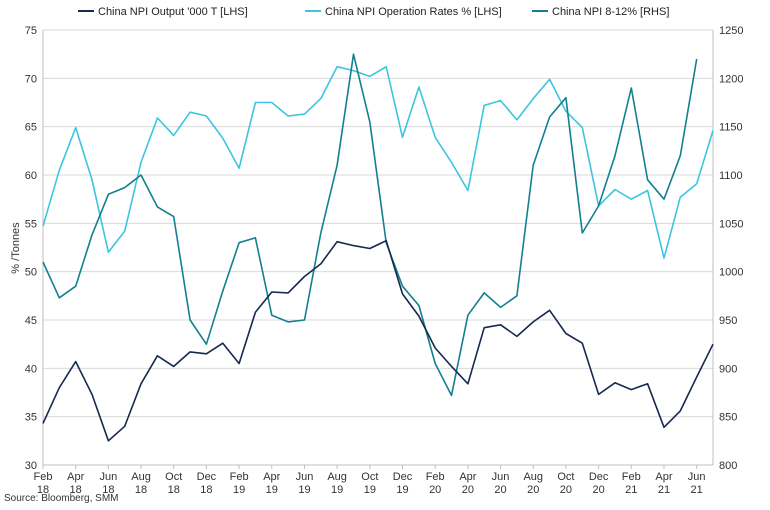 Image resolution: width=770 pixels, height=510 pixels. Describe the element at coordinates (16, 248) in the screenshot. I see `y-axis-title: % /Tonnes` at that location.